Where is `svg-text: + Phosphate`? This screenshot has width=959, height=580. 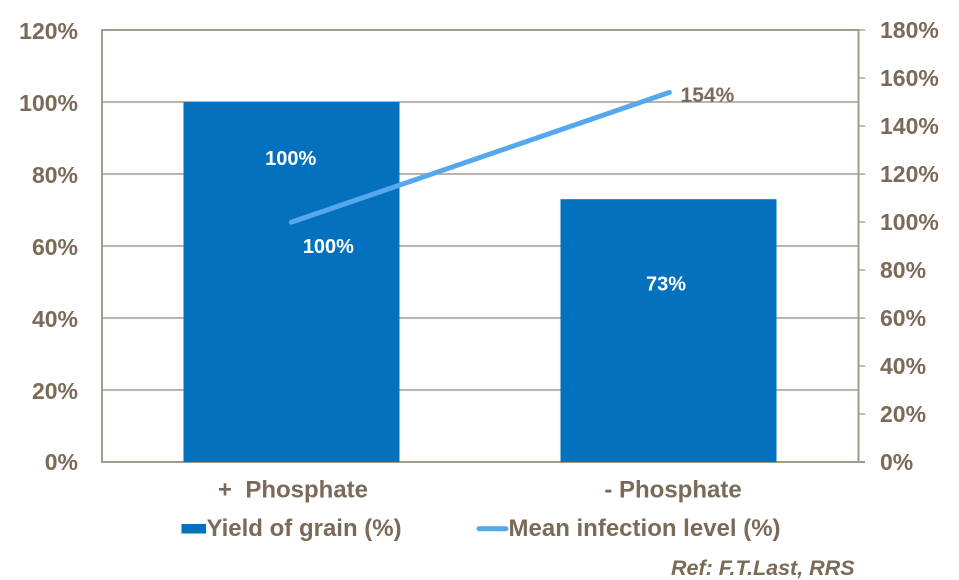 svg-text: + Phosphate is located at coordinates (293, 490).